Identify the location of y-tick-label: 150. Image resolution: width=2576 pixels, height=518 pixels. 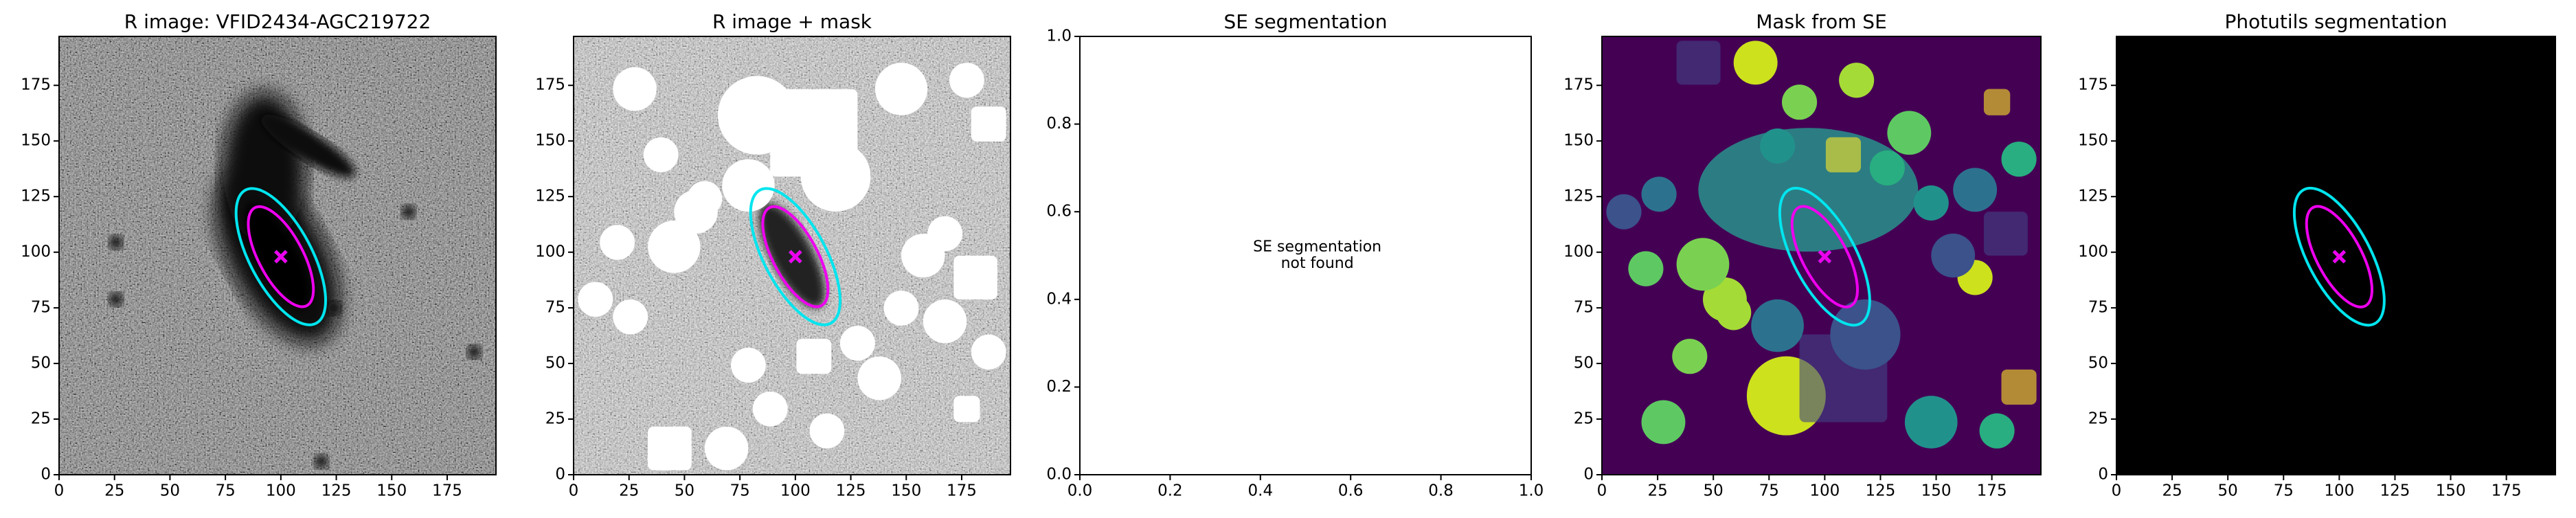
(36, 141).